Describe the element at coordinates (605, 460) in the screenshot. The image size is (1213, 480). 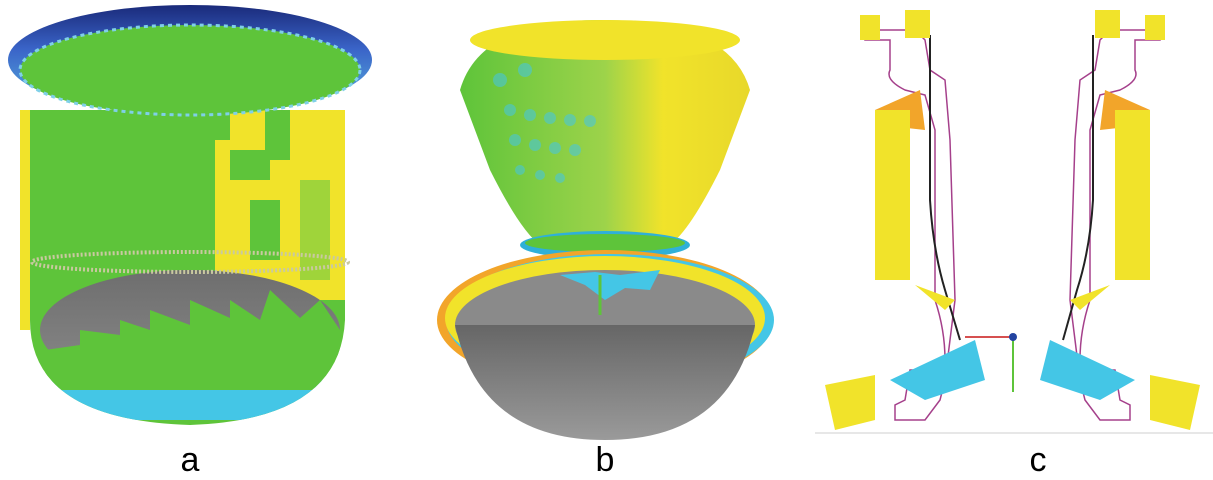
I see `panel-b-label: b` at that location.